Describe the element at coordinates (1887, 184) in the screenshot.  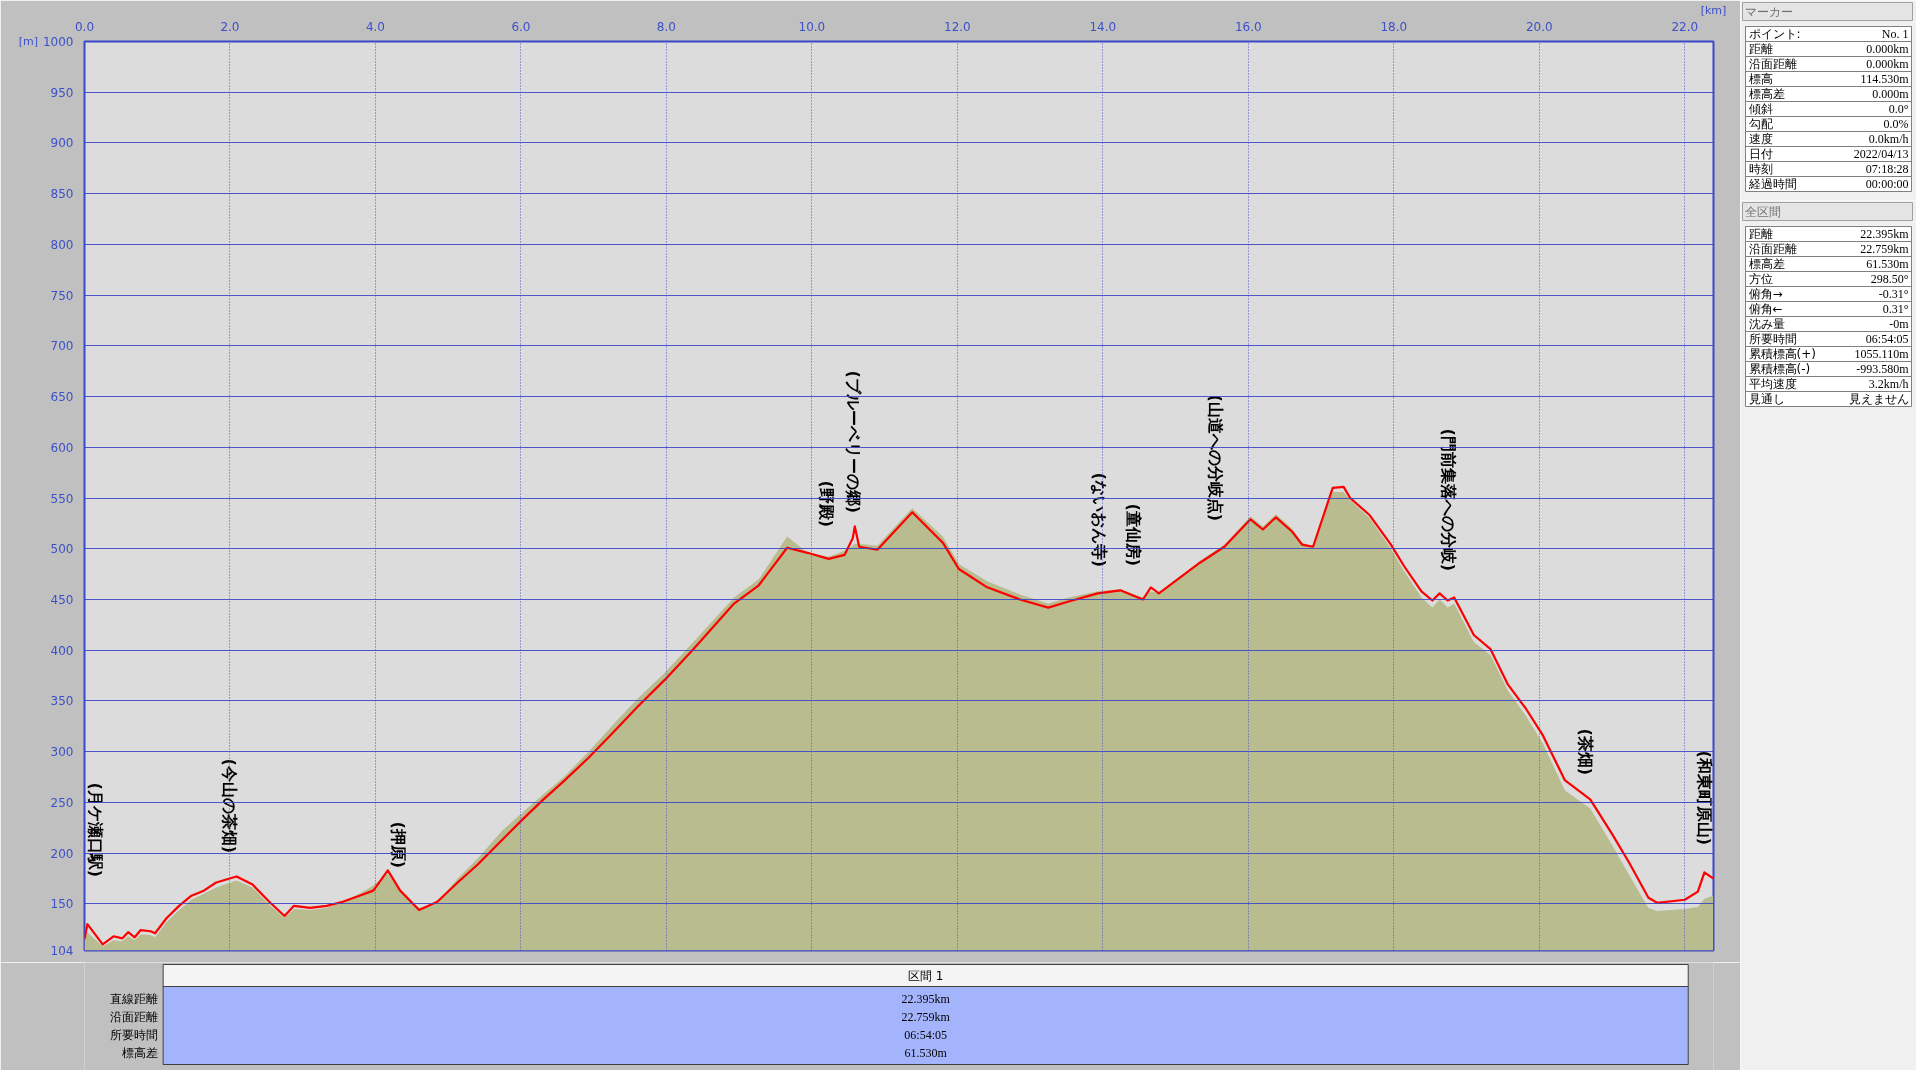
I see `text: 00:00:00` at that location.